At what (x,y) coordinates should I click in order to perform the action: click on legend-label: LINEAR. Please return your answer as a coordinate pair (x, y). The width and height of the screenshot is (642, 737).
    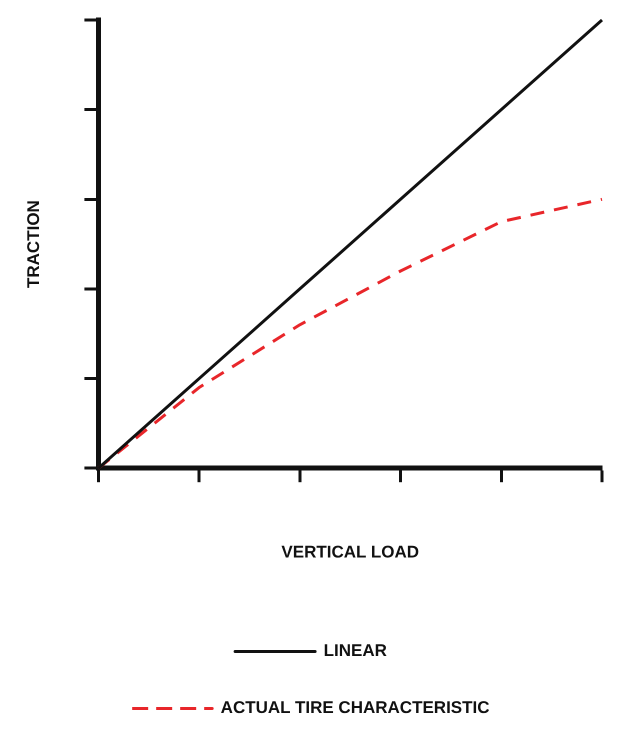
    Looking at the image, I should click on (355, 650).